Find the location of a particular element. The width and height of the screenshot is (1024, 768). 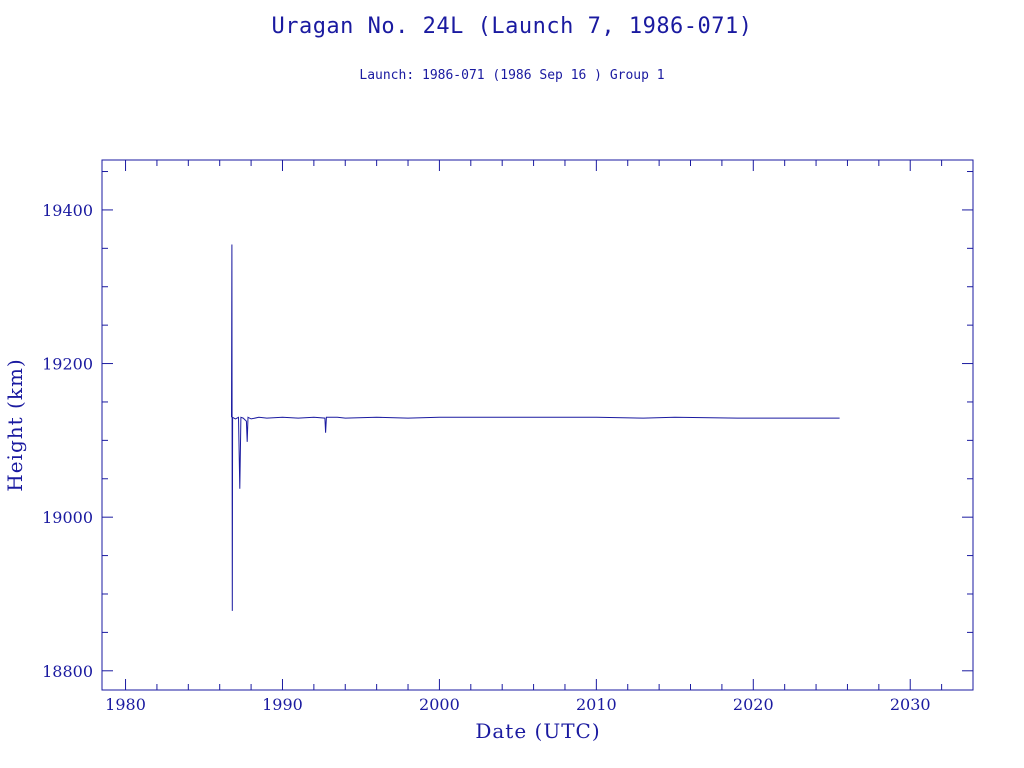

chart-title: Uragan No. 24L (Launch 7, 1986-071) is located at coordinates (512, 26).